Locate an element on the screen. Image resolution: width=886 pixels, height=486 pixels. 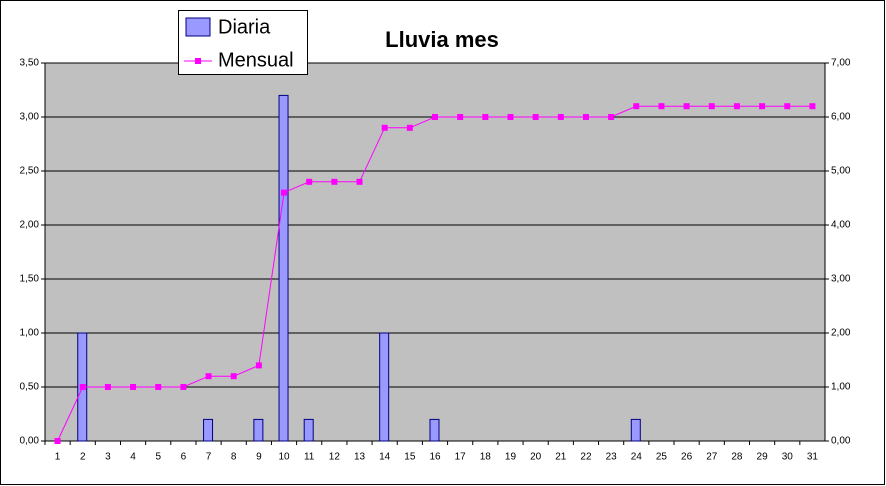
y-tick-label: 3,50 is located at coordinates (30, 63).